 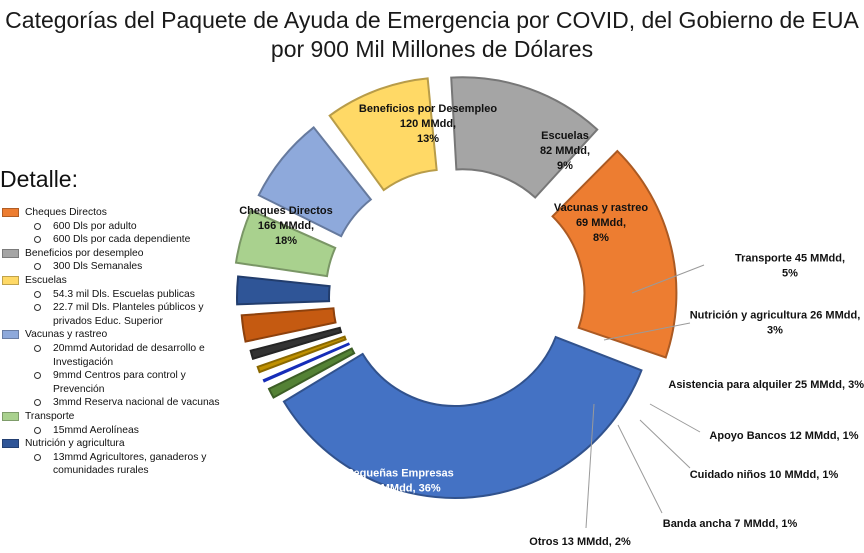 What do you see at coordinates (428, 109) in the screenshot?
I see `data-label: Beneficios por Desempleo` at bounding box center [428, 109].